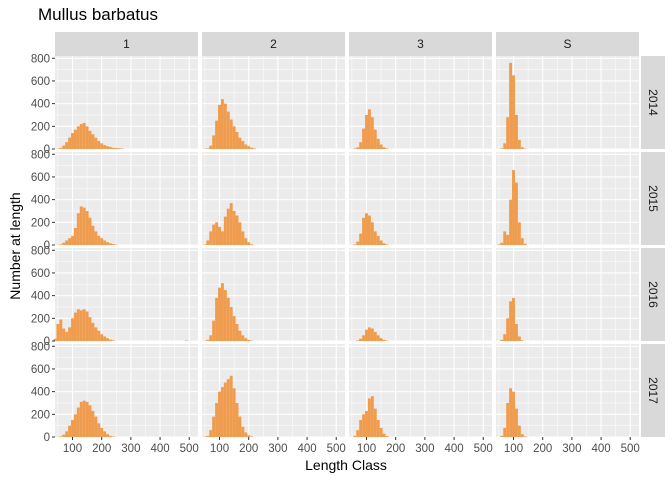 The width and height of the screenshot is (672, 480). I want to click on row-strip-label: 2017, so click(653, 390).